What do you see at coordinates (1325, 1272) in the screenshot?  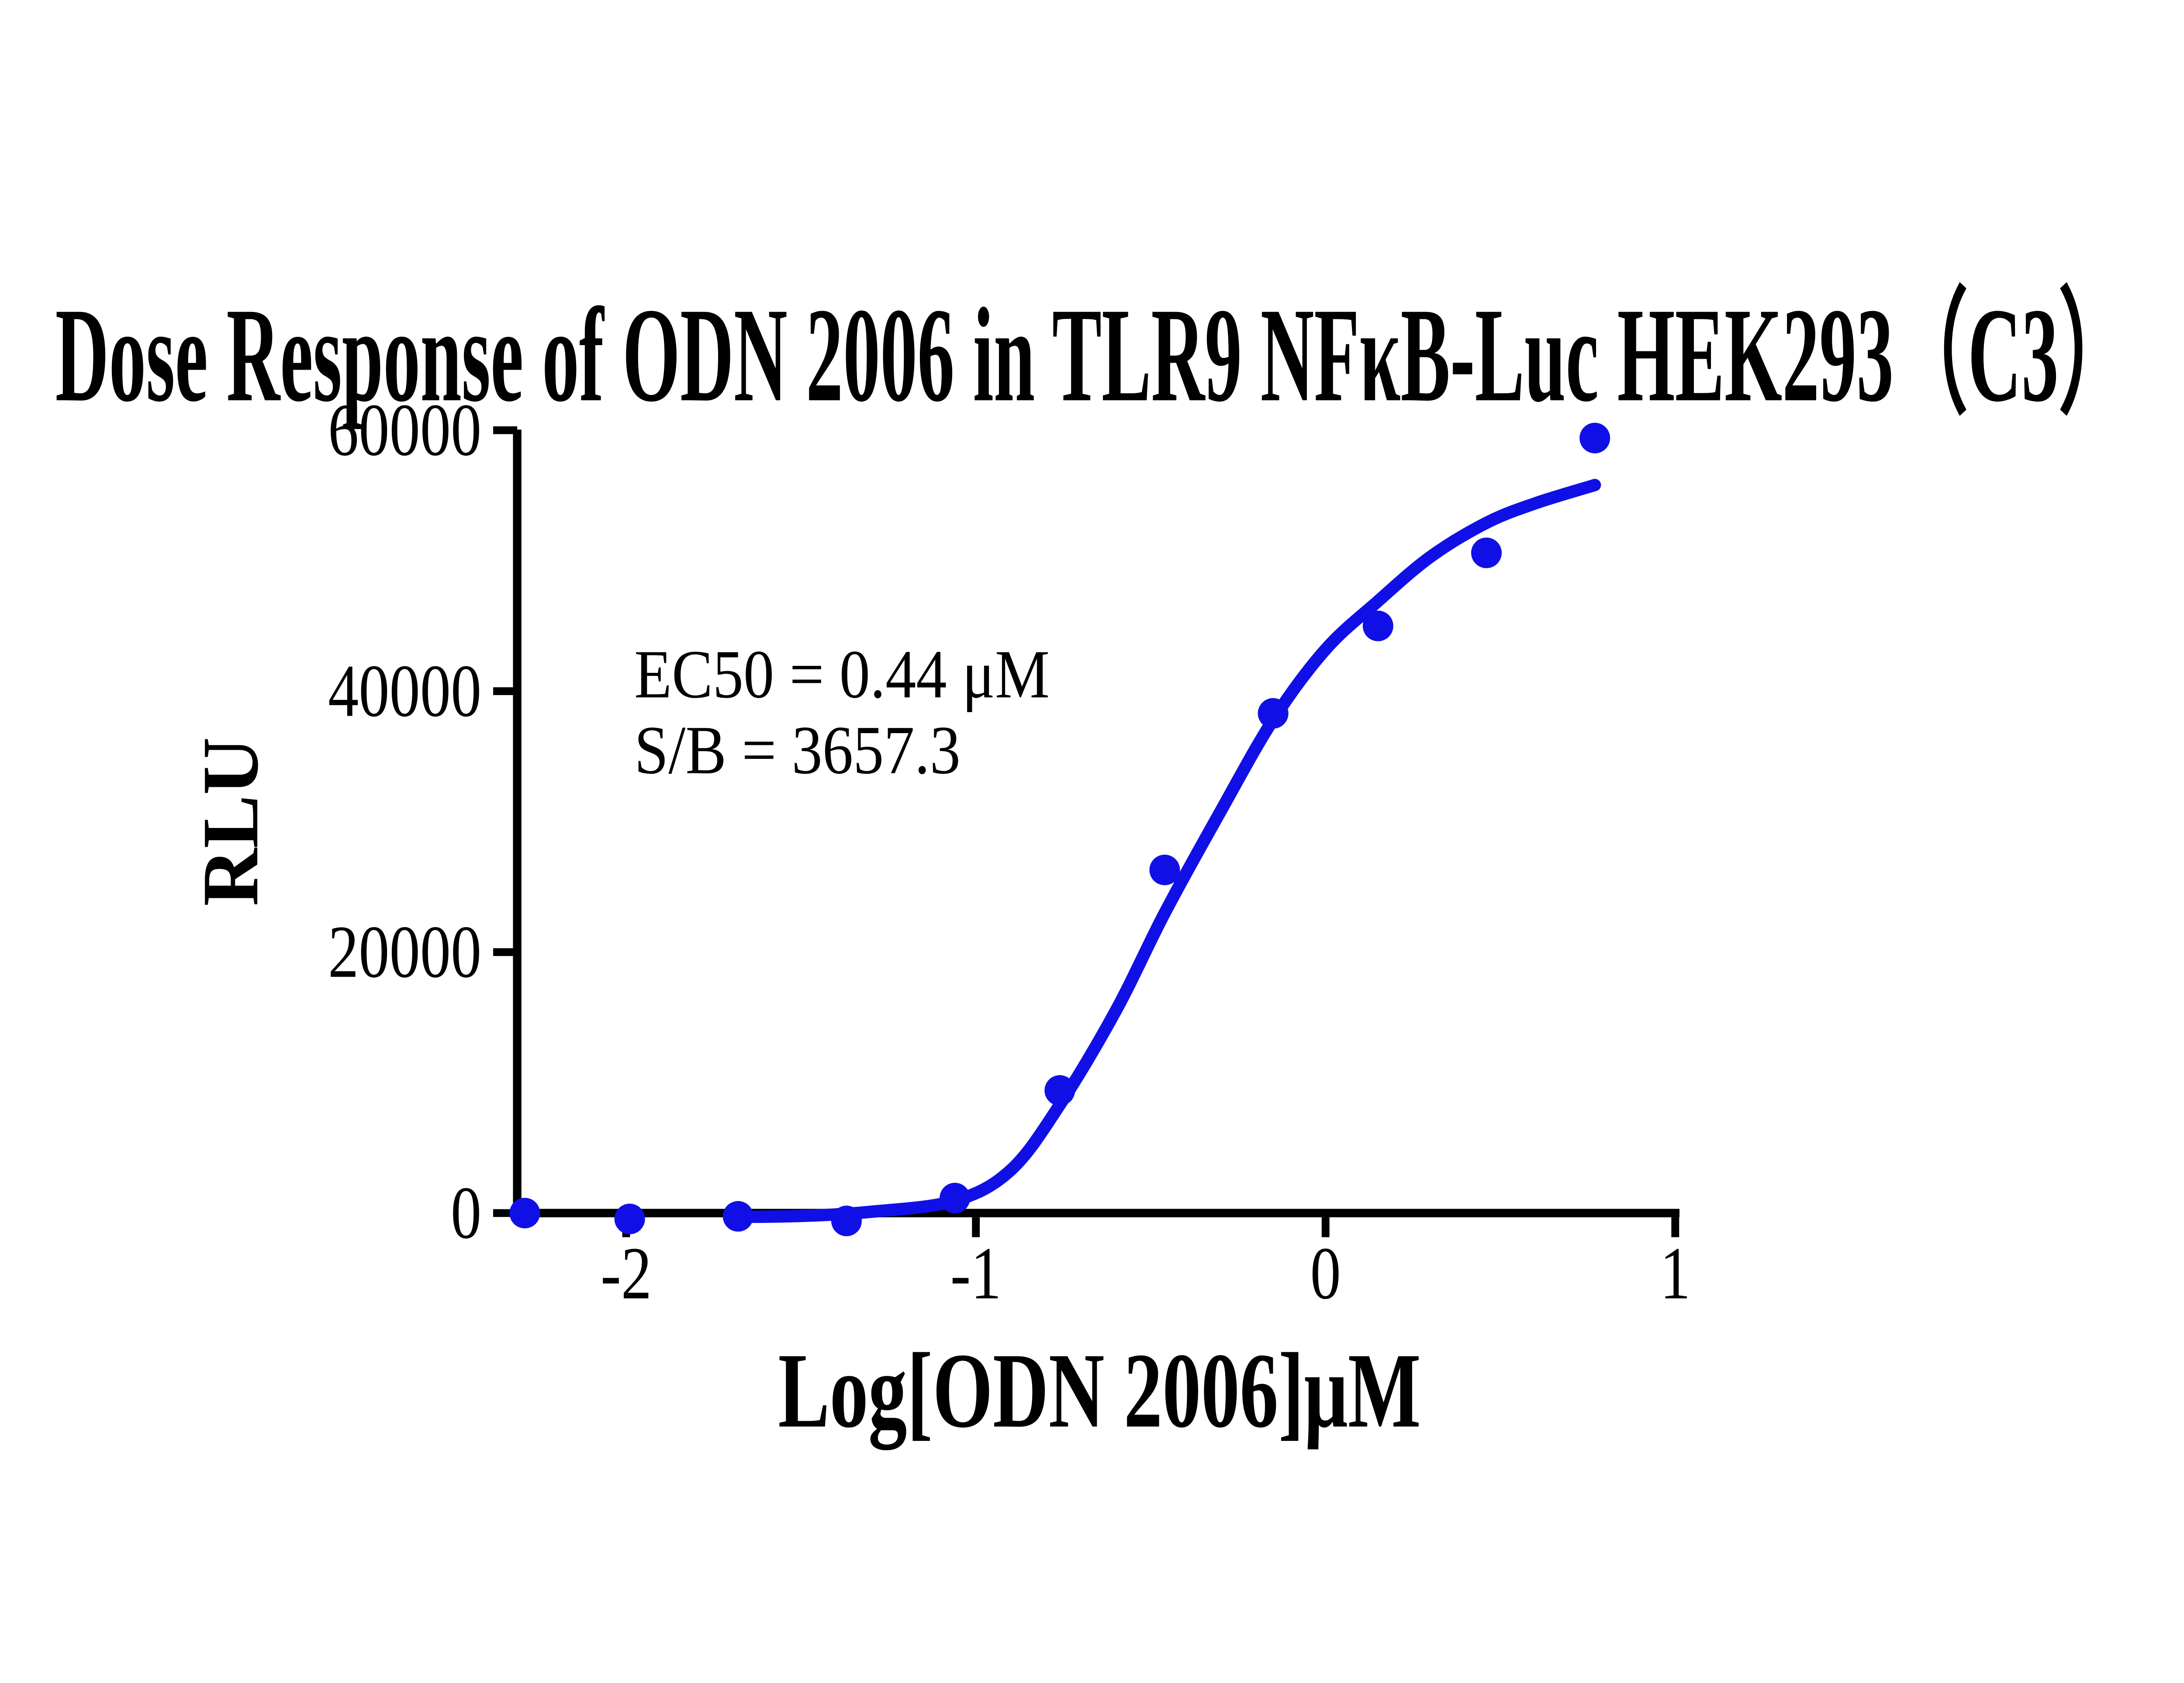 I see `x-tick-label: 0` at bounding box center [1325, 1272].